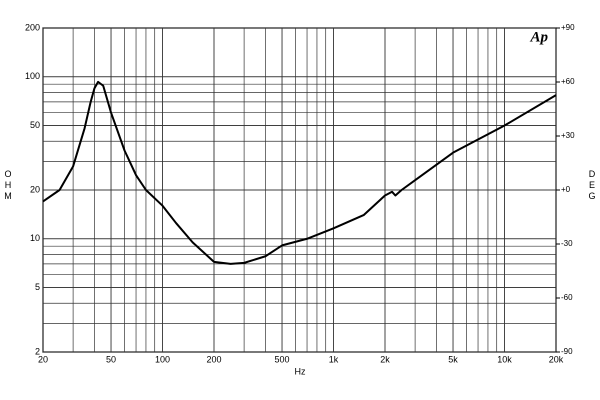 The image size is (600, 400). Describe the element at coordinates (32, 27) in the screenshot. I see `y-tick-label: 200` at that location.